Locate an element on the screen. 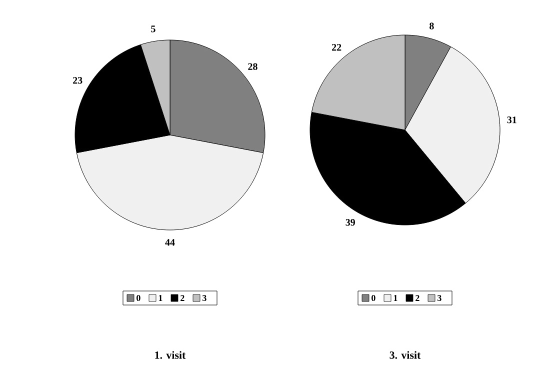  data-label: 28 is located at coordinates (253, 66).